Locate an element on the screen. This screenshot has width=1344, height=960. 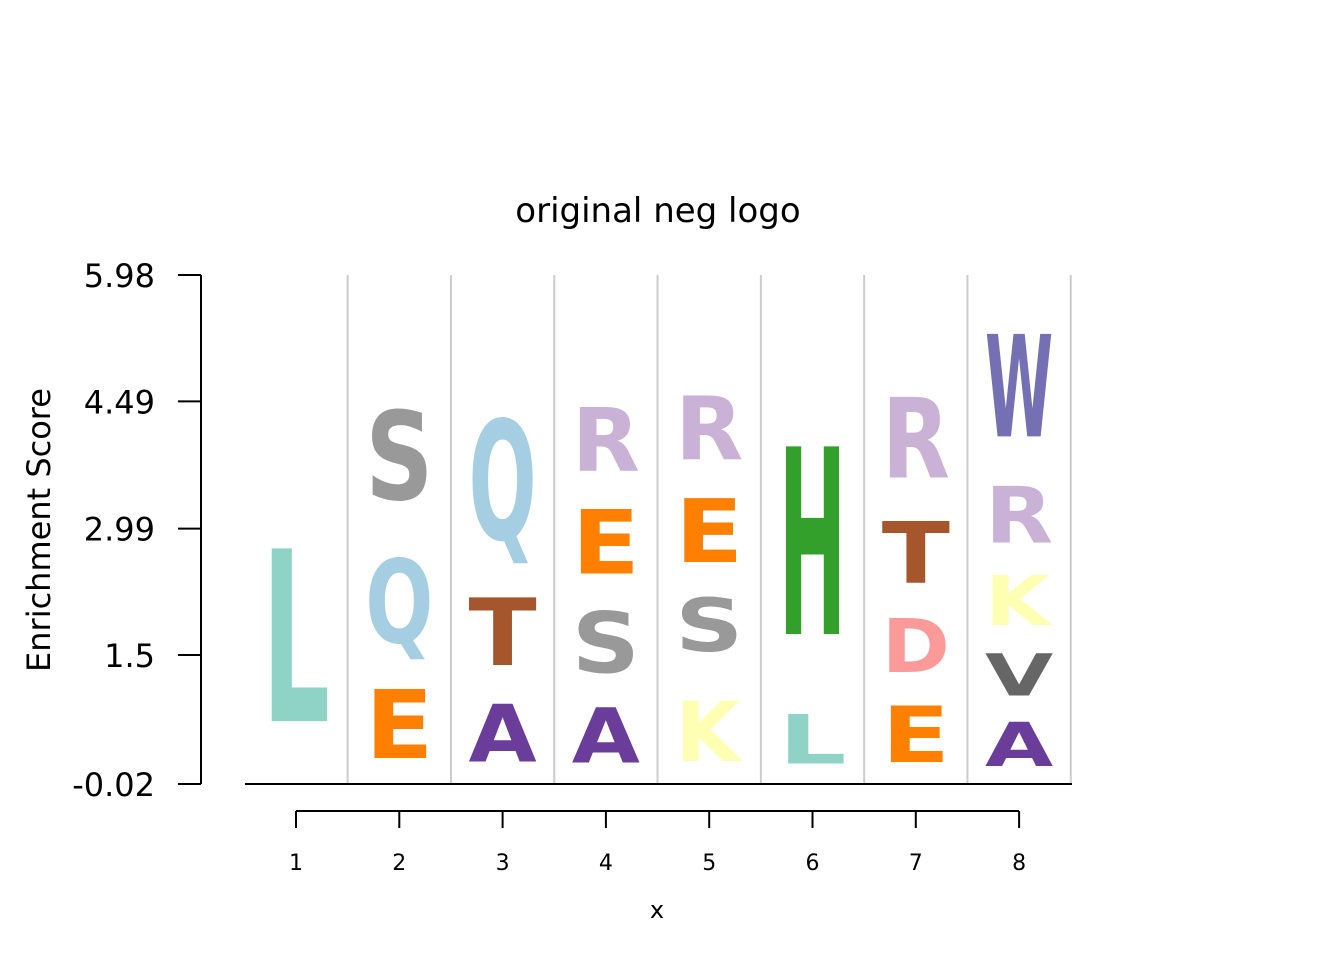
y-tick-label: 2.99 is located at coordinates (119, 530).